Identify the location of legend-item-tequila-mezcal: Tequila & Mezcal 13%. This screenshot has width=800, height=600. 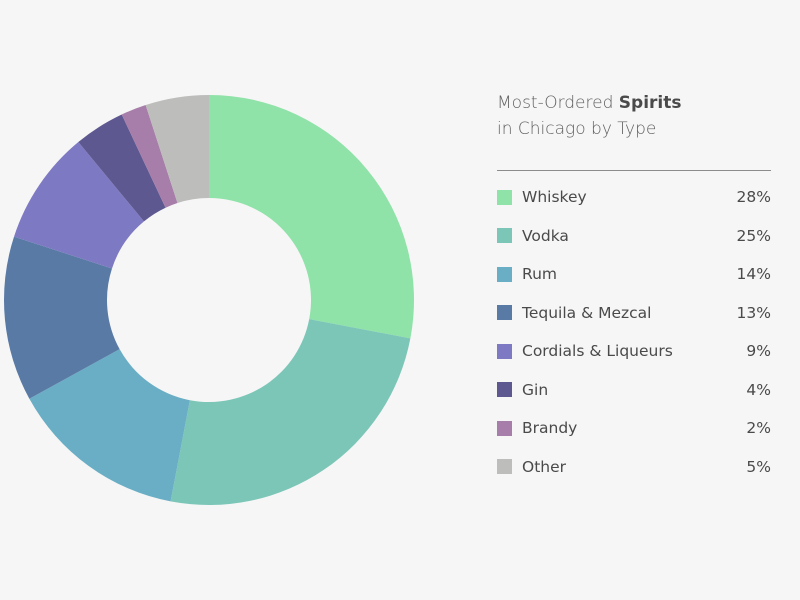
(634, 313).